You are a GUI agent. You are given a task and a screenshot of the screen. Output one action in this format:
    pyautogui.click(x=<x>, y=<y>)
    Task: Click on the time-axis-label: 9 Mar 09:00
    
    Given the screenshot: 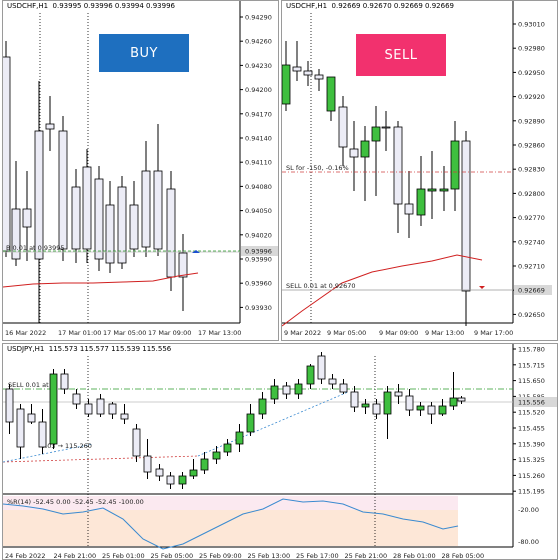 What is the action you would take?
    pyautogui.click(x=398, y=333)
    